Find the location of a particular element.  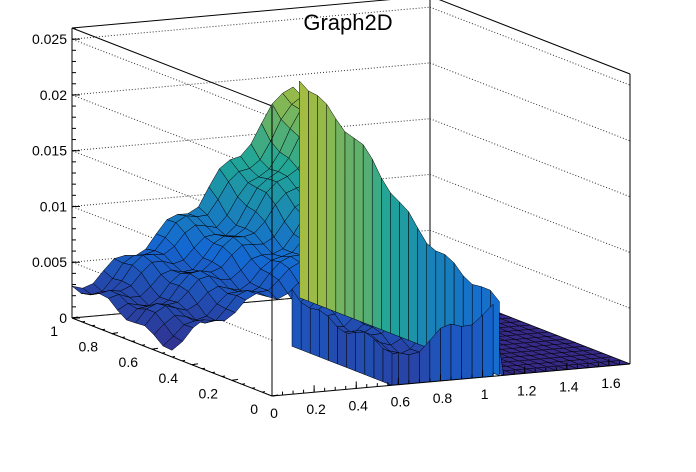

x-tick-label: 0.8 is located at coordinates (443, 398).